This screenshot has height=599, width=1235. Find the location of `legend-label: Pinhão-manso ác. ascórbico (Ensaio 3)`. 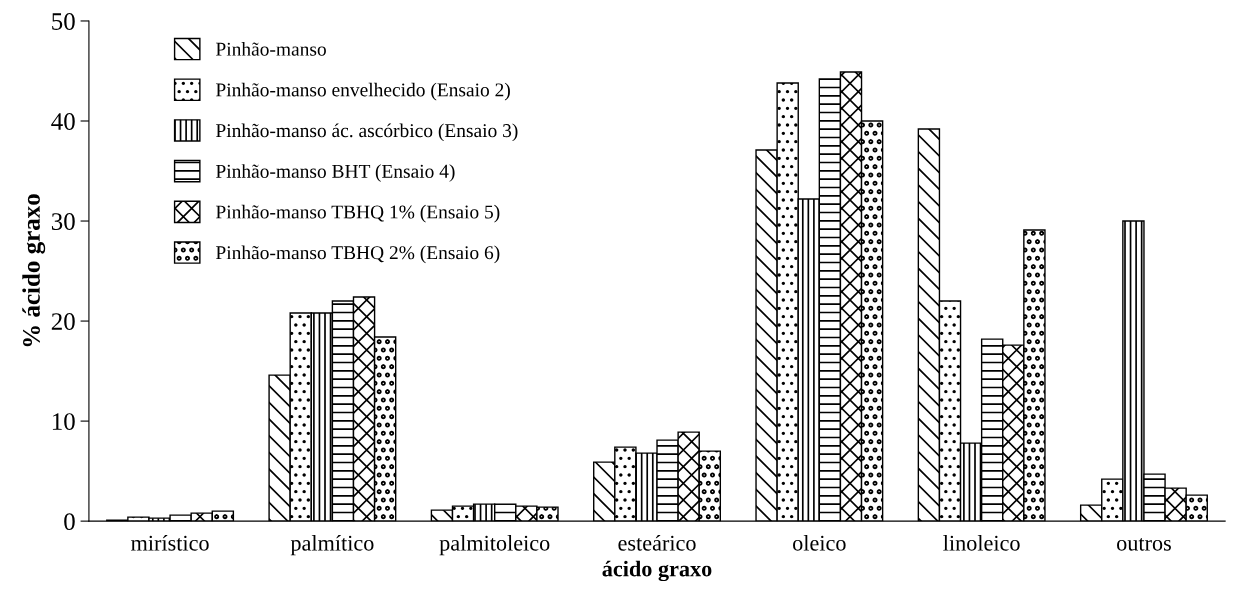

legend-label: Pinhão-manso ác. ascórbico (Ensaio 3) is located at coordinates (366, 132).